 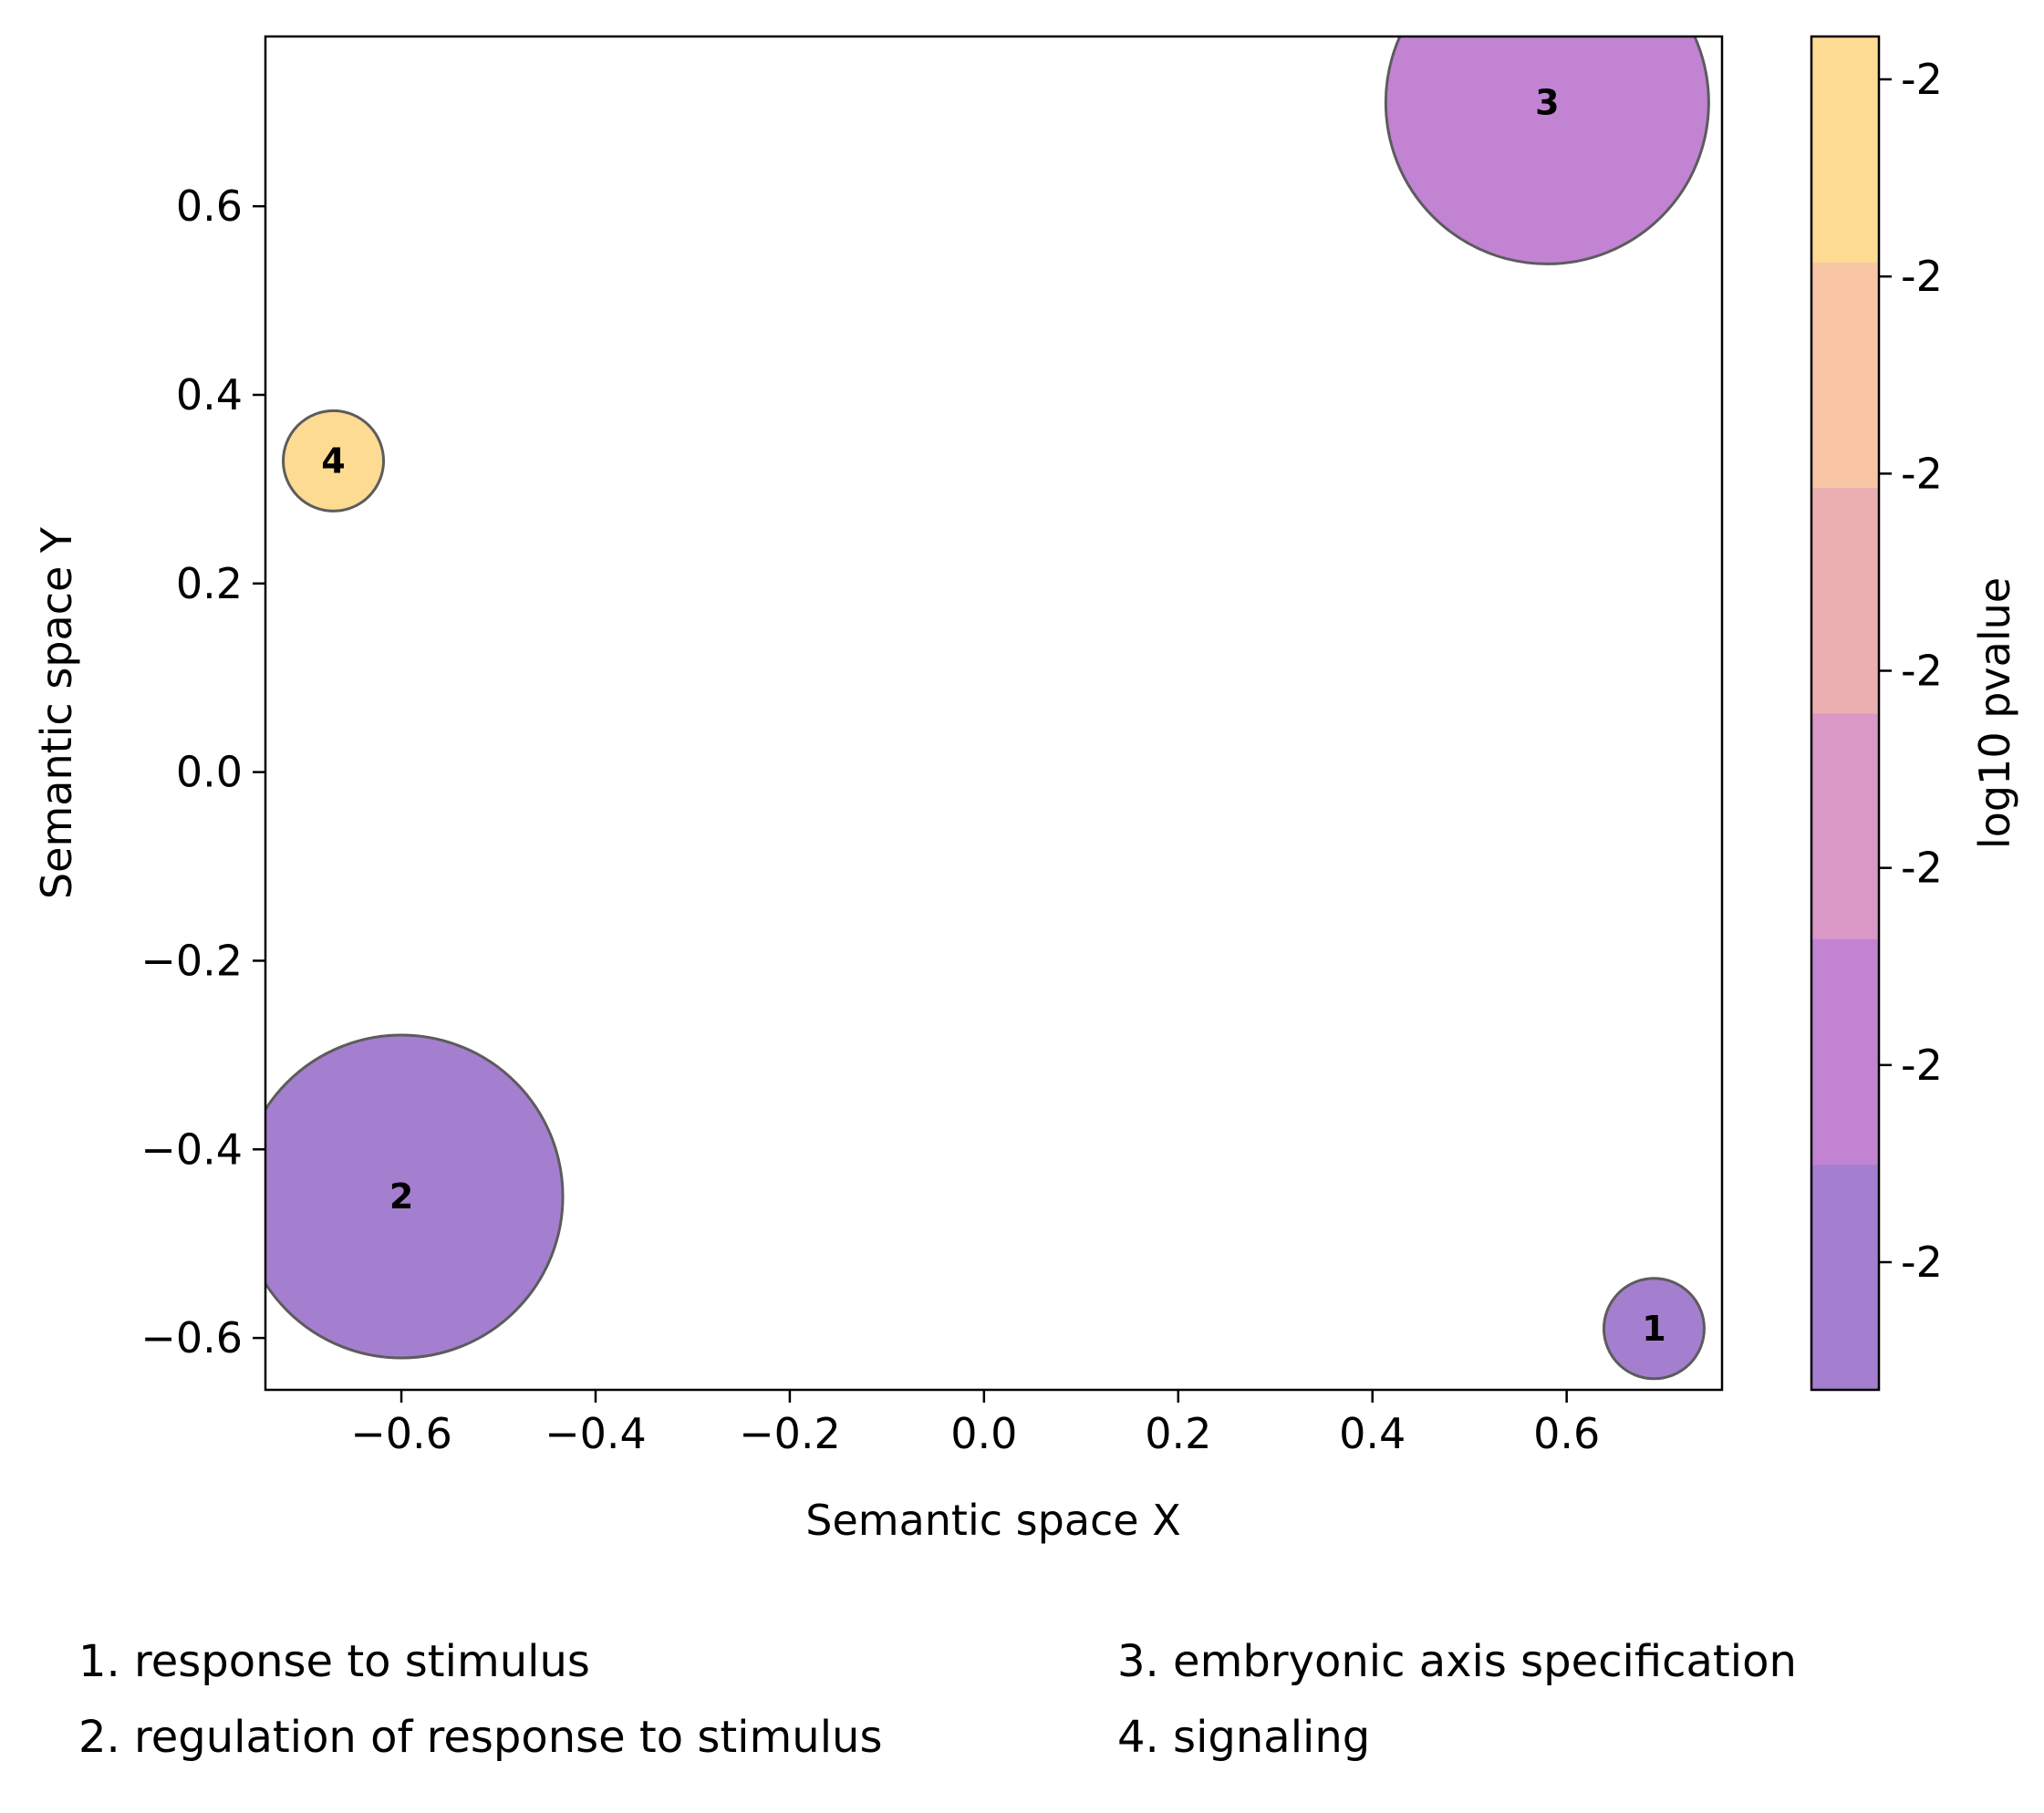 What do you see at coordinates (1243, 1737) in the screenshot?
I see `legend-entry: 4. signaling` at bounding box center [1243, 1737].